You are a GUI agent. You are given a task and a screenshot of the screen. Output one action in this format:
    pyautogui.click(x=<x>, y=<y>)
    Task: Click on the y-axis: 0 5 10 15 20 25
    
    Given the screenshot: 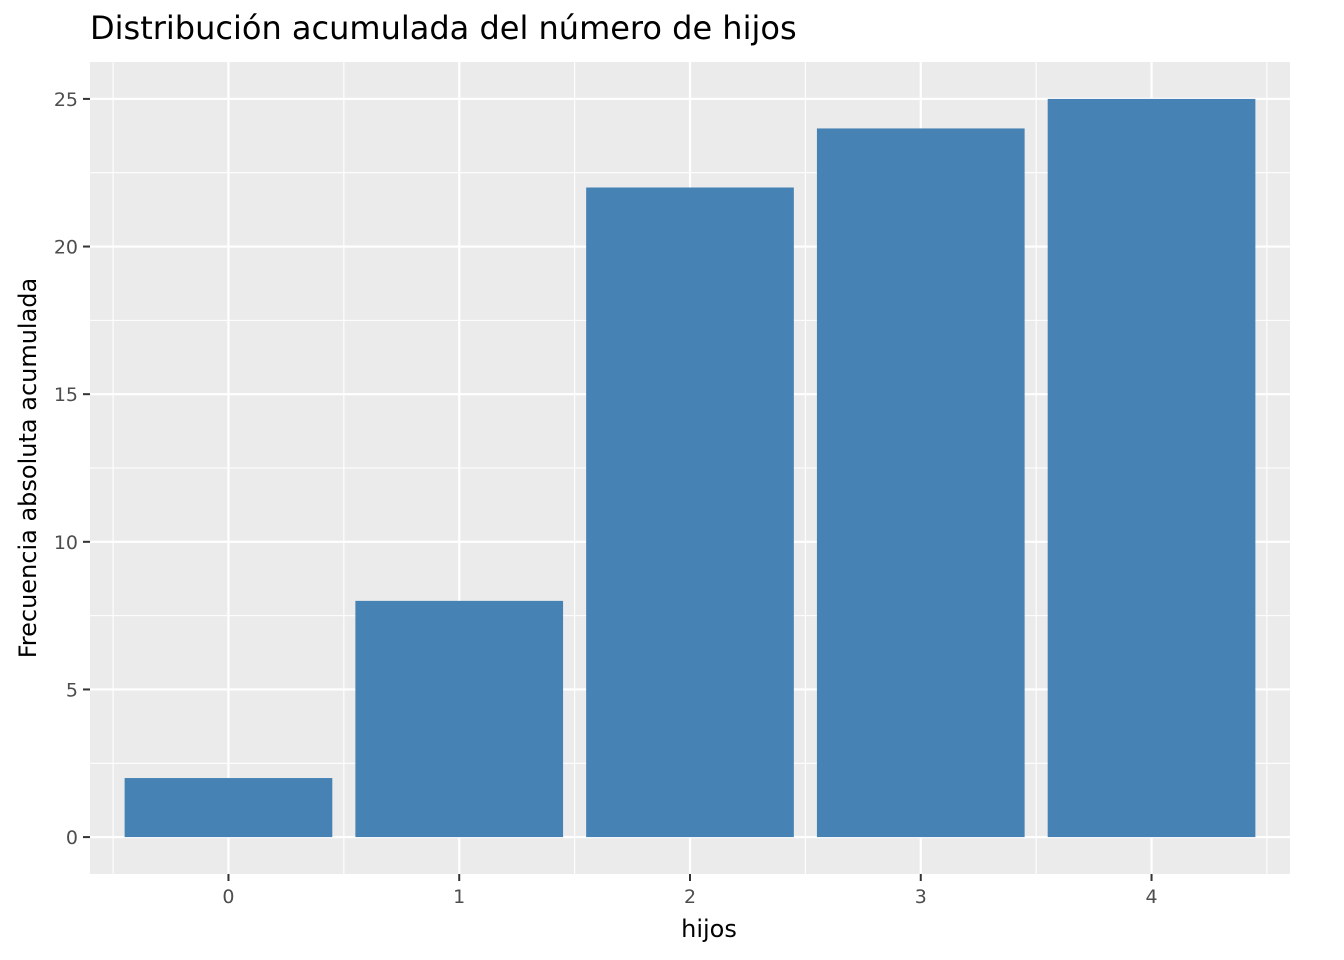 What is the action you would take?
    pyautogui.click(x=72, y=469)
    